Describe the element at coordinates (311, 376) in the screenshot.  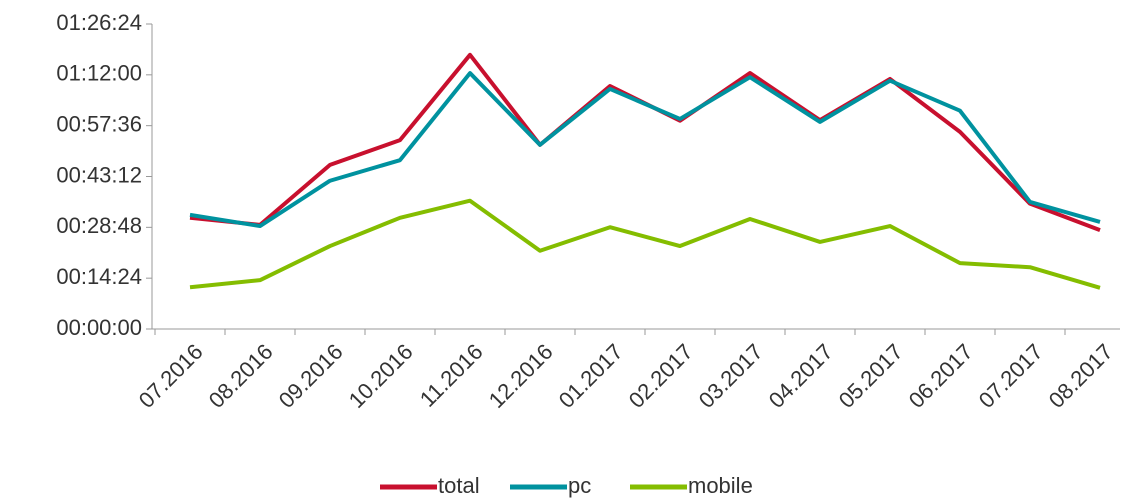
I see `x-tick-label: 09.2016` at that location.